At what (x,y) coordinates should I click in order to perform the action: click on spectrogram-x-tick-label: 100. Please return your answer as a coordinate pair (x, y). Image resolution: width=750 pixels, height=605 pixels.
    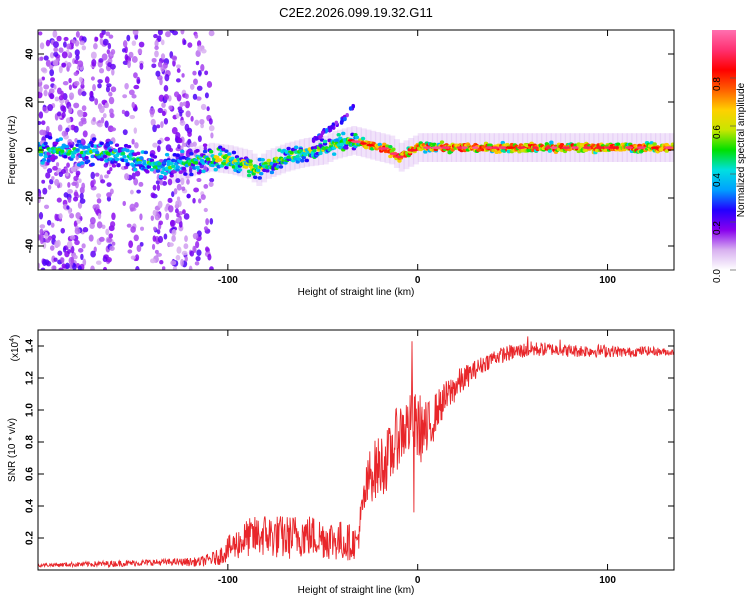
    Looking at the image, I should click on (607, 280).